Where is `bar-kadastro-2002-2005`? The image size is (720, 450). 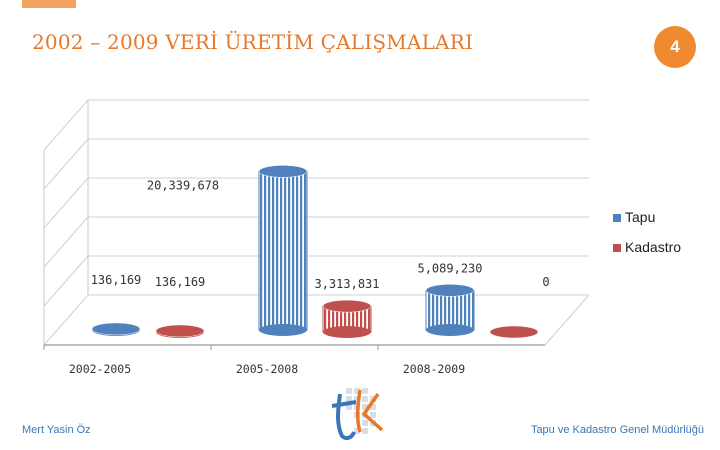
bar-kadastro-2002-2005 is located at coordinates (180, 331).